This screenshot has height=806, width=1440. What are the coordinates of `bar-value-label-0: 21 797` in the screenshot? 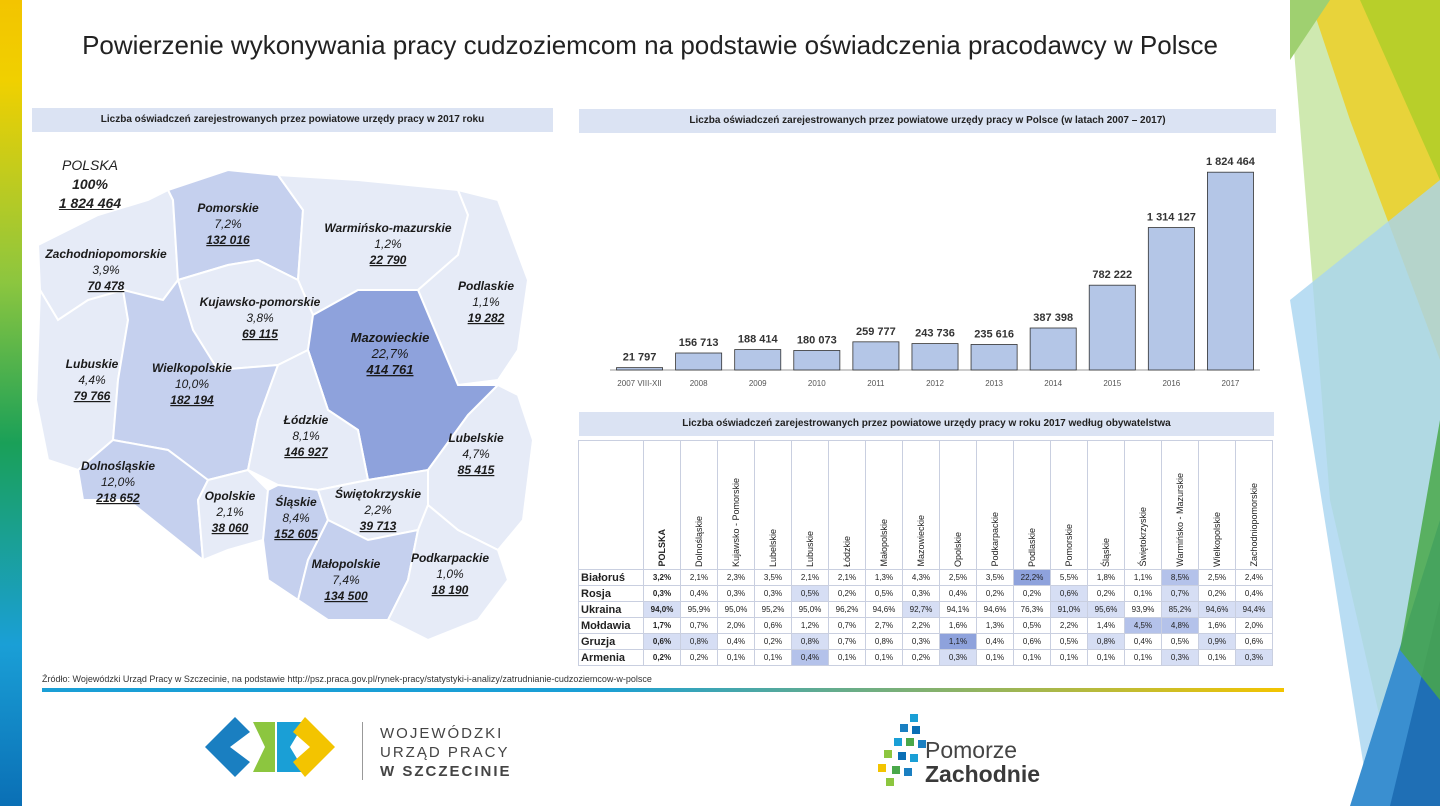 It's located at (640, 358).